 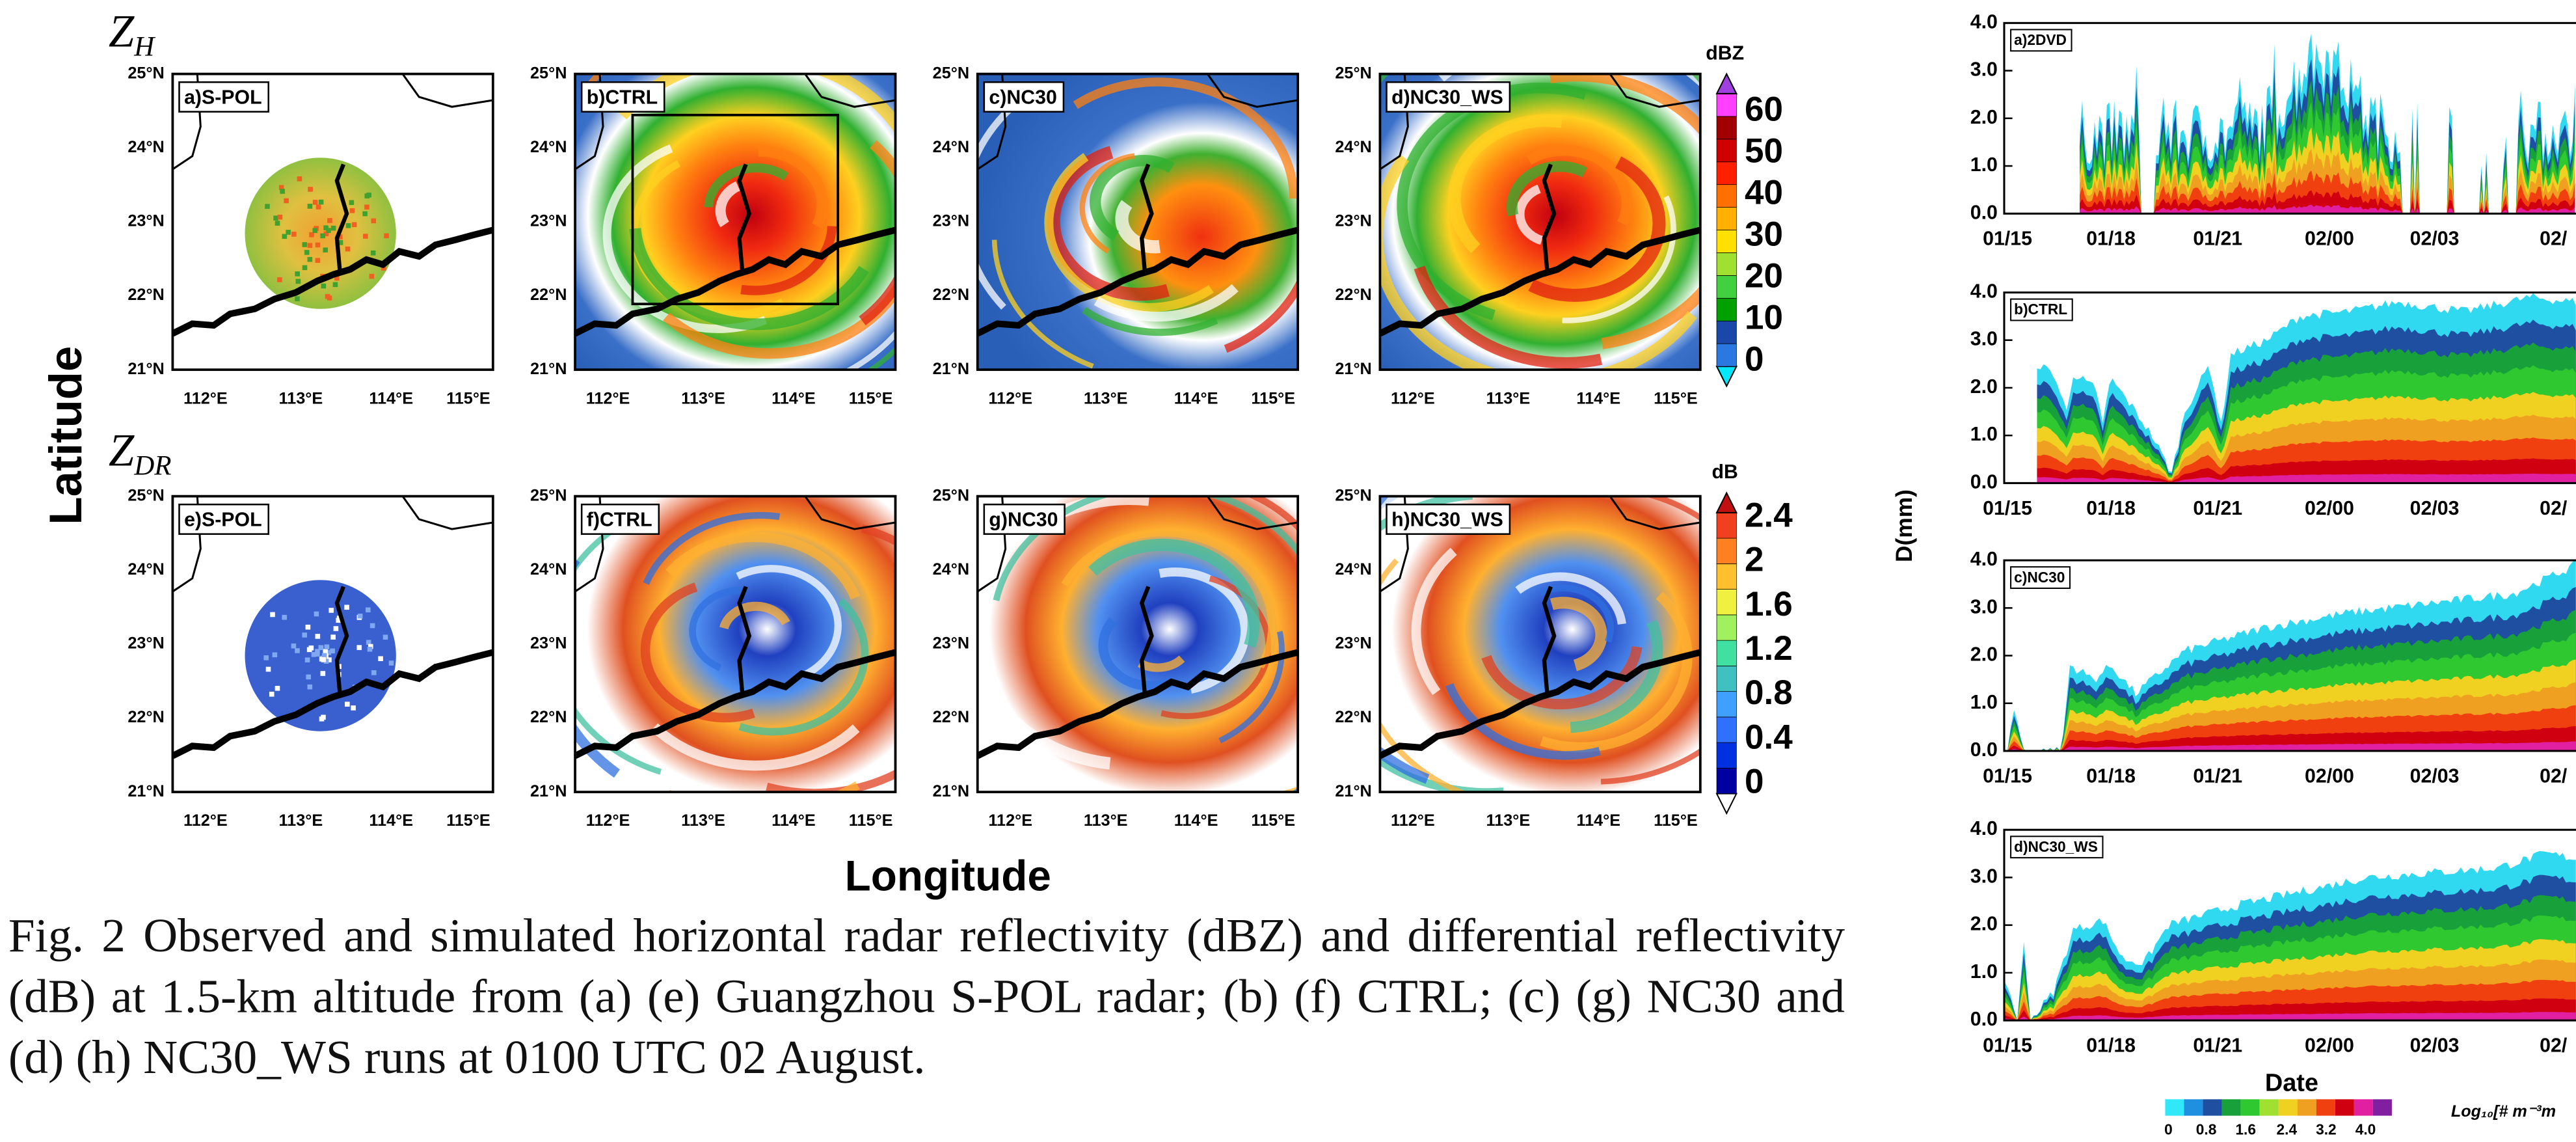 What do you see at coordinates (447, 513) in the screenshot?
I see `border` at bounding box center [447, 513].